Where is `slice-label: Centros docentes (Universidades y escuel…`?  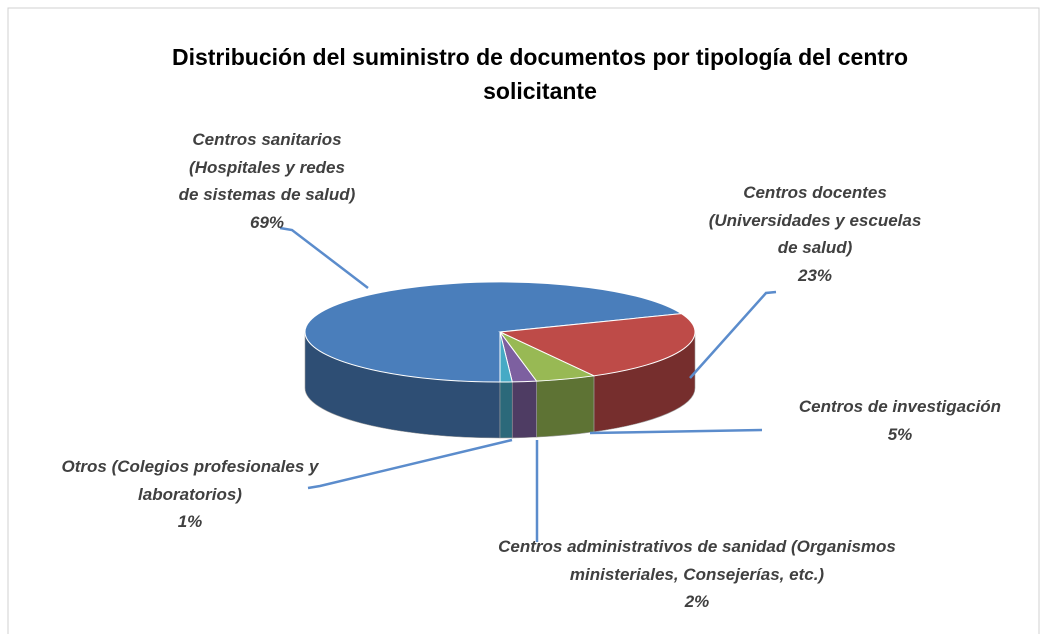 slice-label: Centros docentes (Universidades y escuel… is located at coordinates (815, 234).